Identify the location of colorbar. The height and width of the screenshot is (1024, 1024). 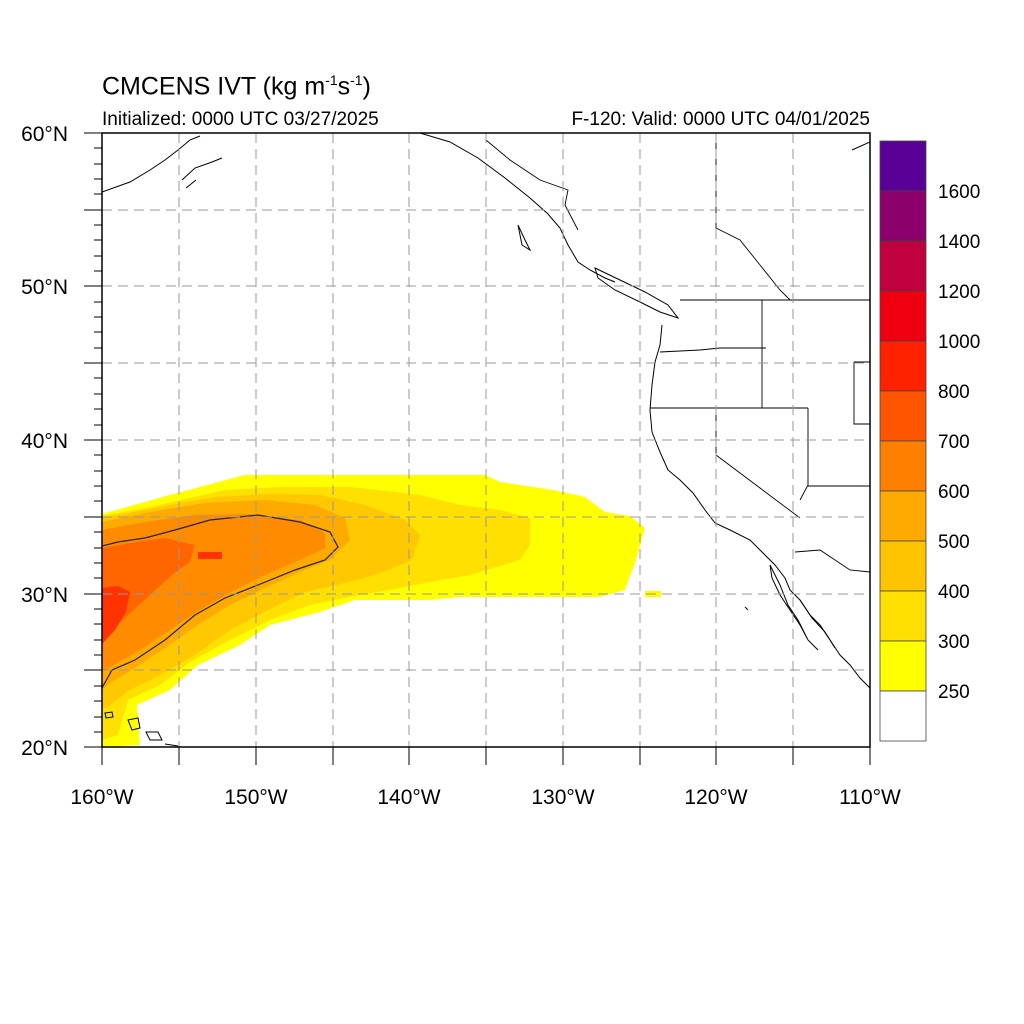
(903, 441).